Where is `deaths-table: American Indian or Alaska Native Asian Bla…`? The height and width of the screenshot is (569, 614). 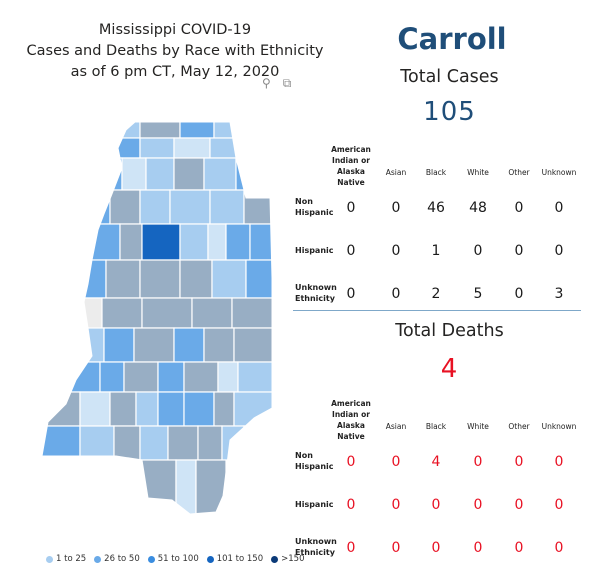
deaths-table: American Indian or Alaska Native Asian Bla… is located at coordinates (438, 476).